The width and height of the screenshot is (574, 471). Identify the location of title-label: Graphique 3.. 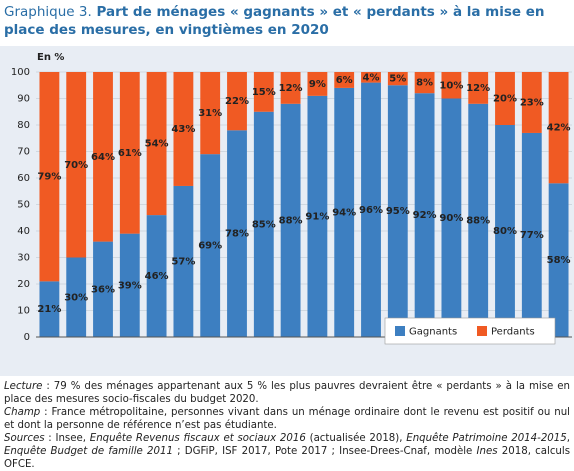
(48, 12).